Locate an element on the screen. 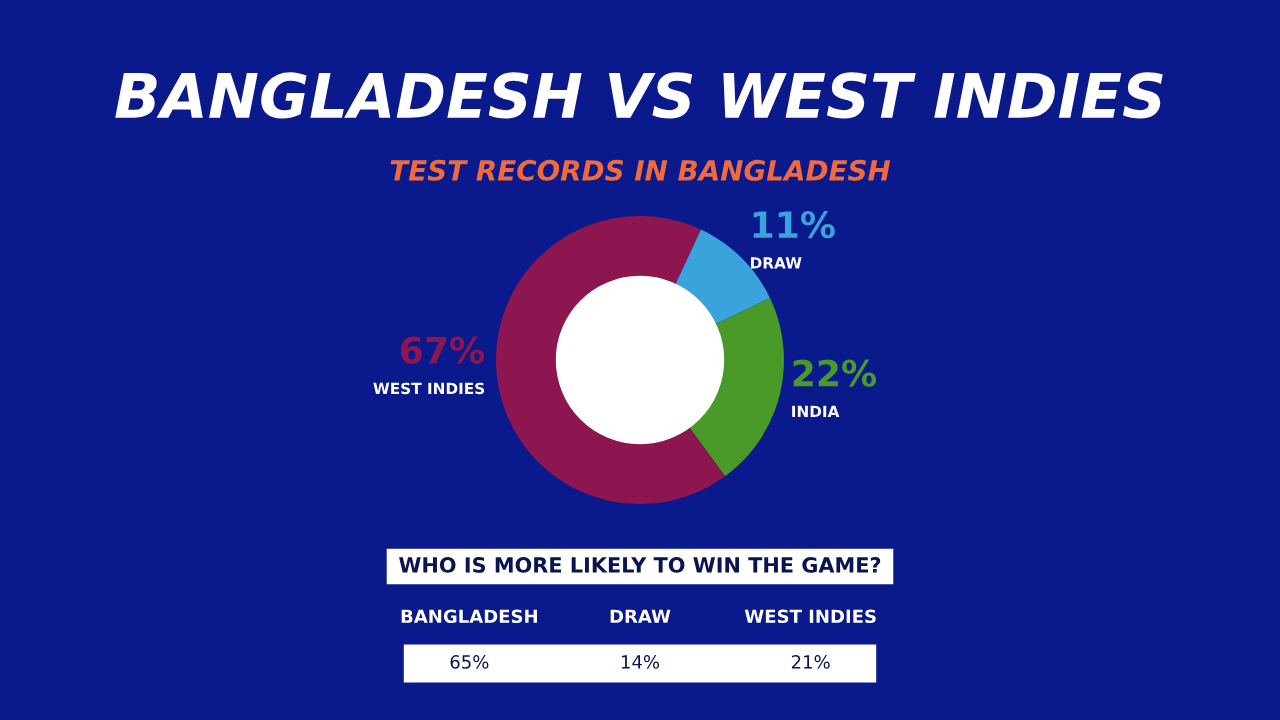 This screenshot has width=1280, height=720. text: 65% is located at coordinates (469, 662).